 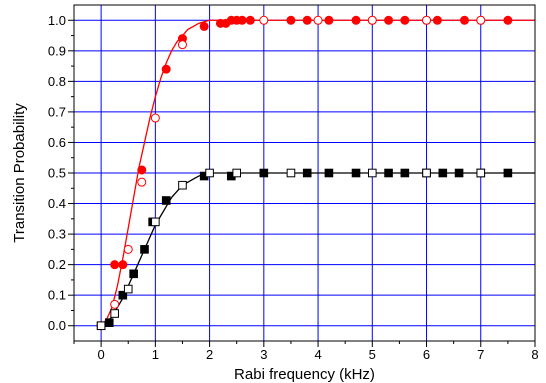 What do you see at coordinates (304, 374) in the screenshot?
I see `x-axis-title: Rabi frequency (kHz)` at bounding box center [304, 374].